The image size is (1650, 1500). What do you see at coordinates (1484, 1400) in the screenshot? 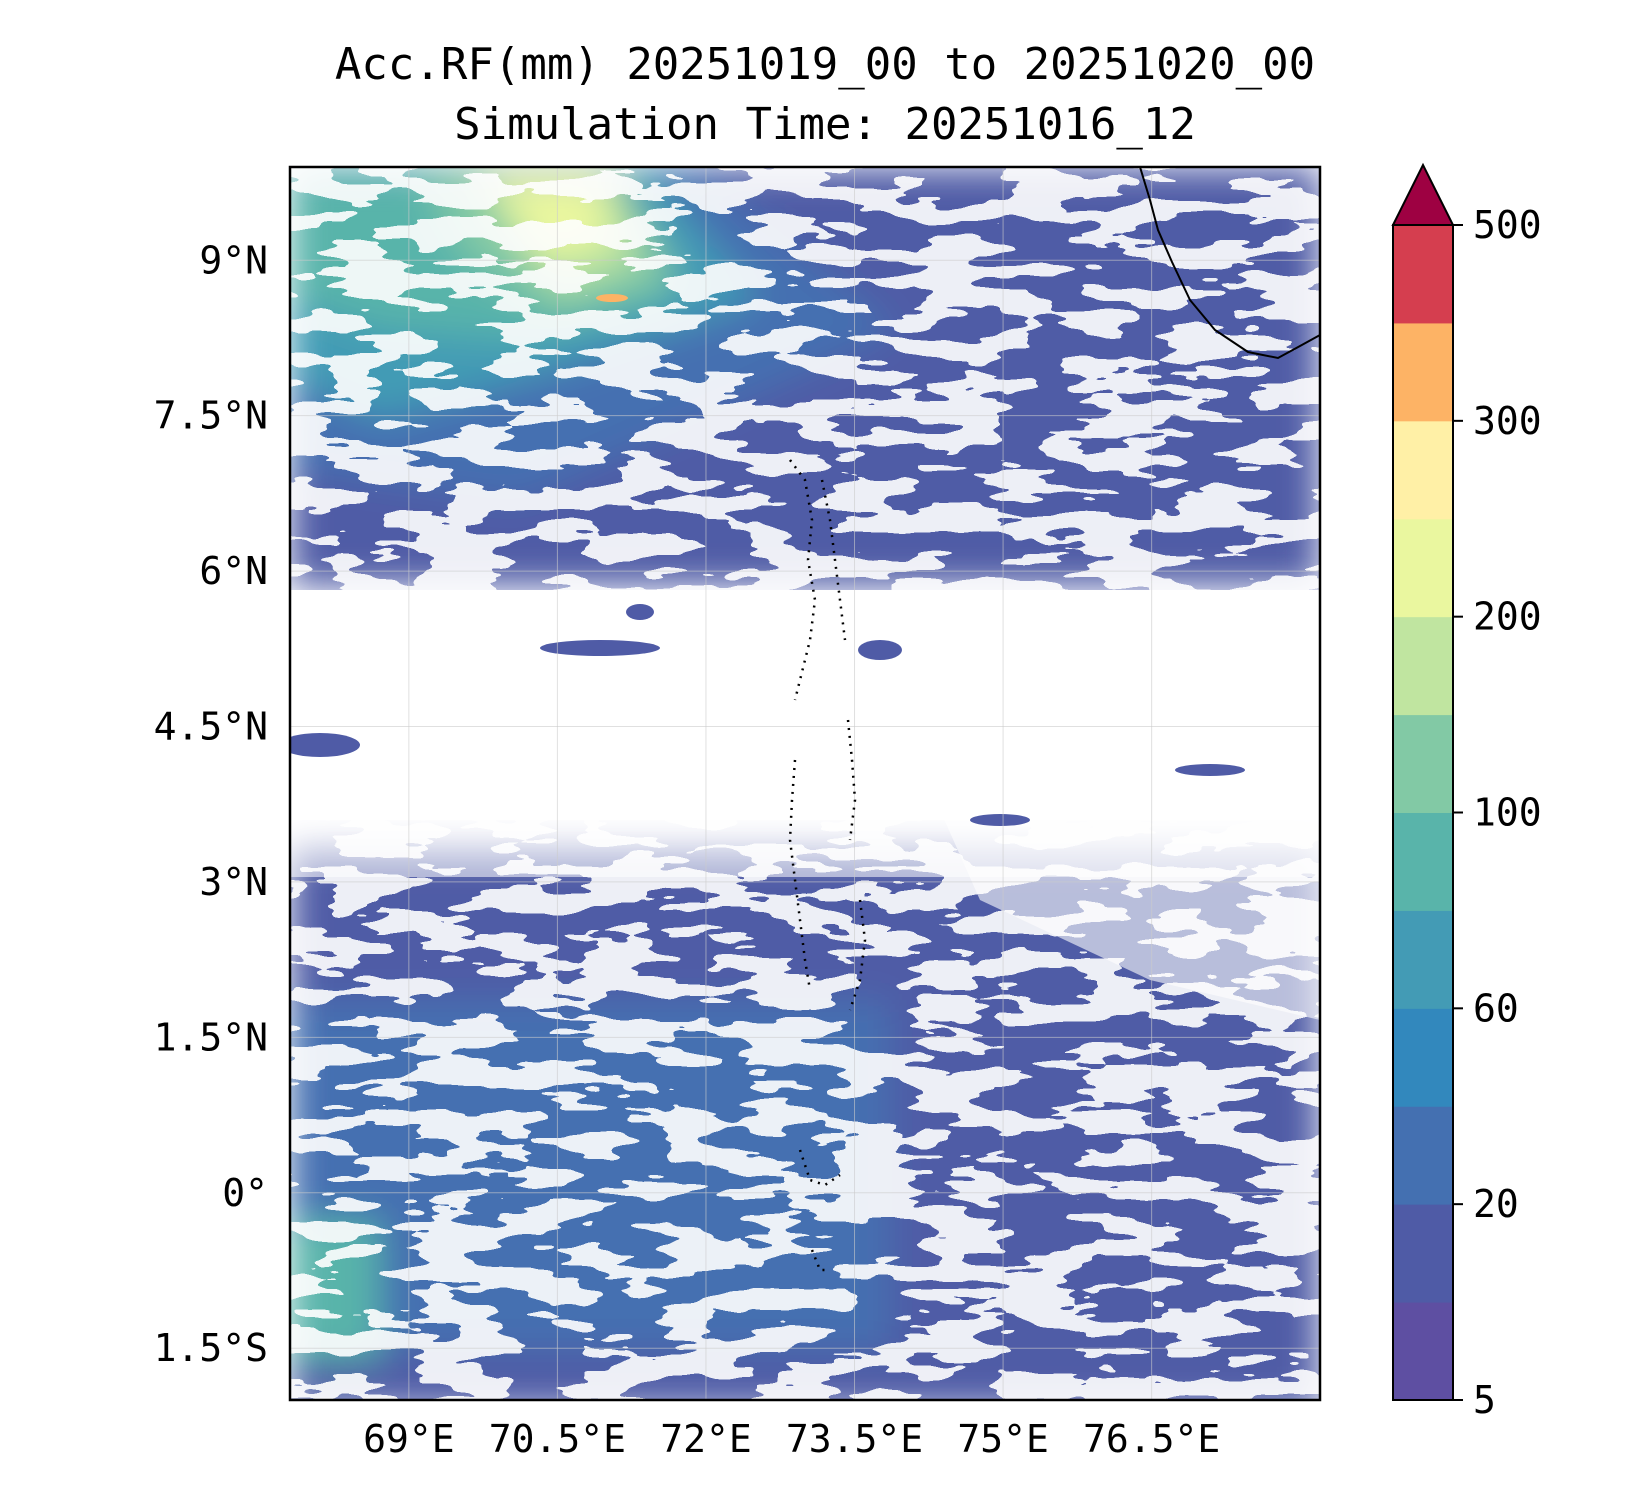
I see `colorbar-tick-label: 5` at bounding box center [1484, 1400].